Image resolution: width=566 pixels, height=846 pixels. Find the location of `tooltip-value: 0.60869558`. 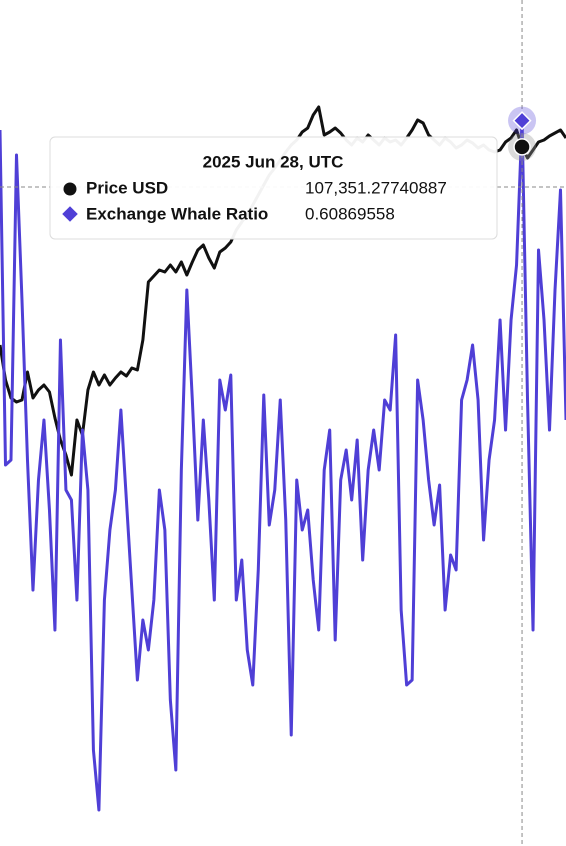

tooltip-value: 0.60869558 is located at coordinates (350, 213).